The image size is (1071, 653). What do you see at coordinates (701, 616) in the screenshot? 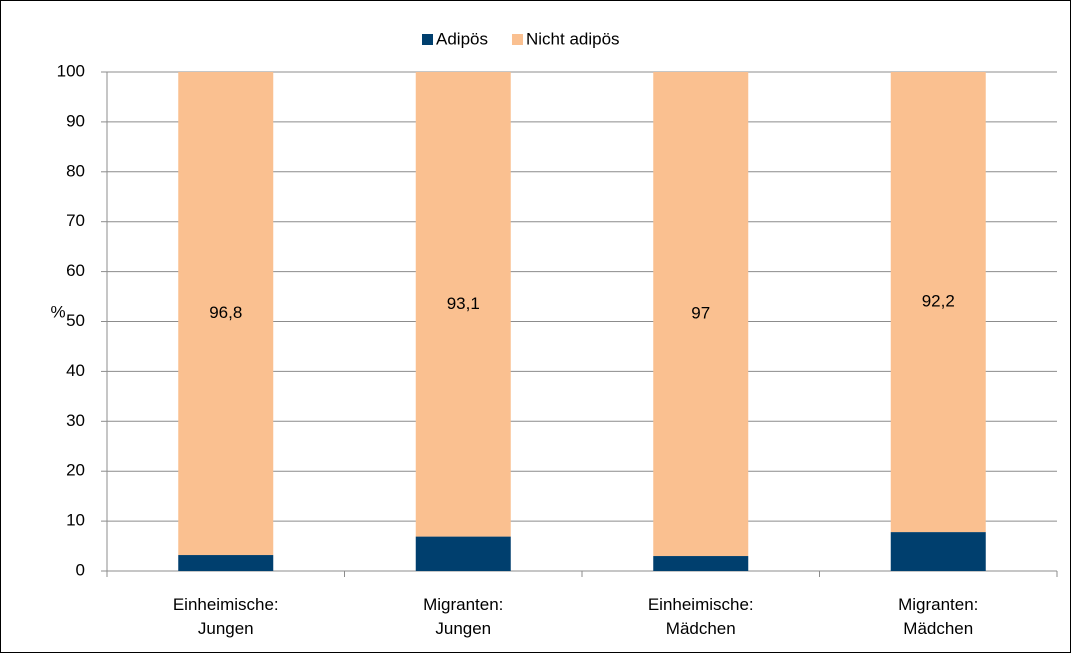
I see `x-tick-label: Einheimische: Mädchen` at bounding box center [701, 616].